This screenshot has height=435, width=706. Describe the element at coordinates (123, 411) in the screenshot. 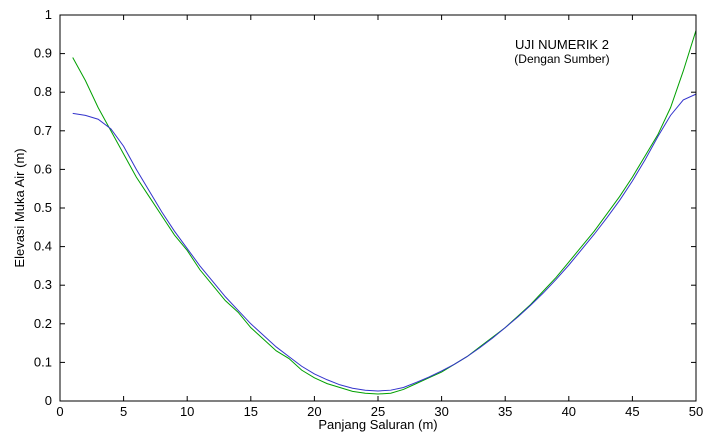

I see `x-tick-label: 5` at that location.